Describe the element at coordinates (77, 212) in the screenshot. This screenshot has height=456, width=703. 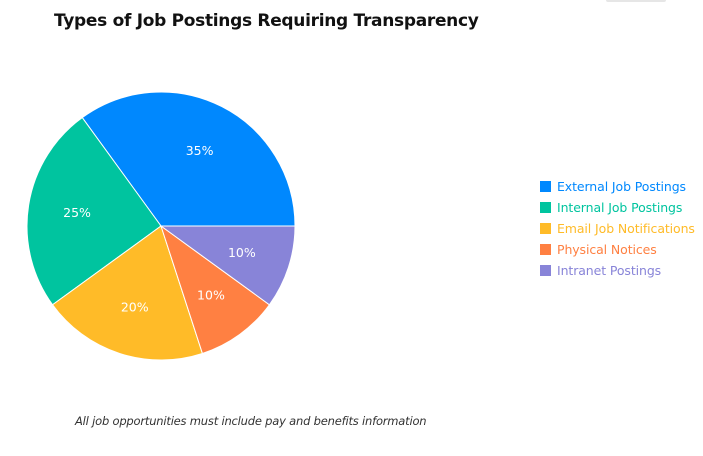
I see `slice-percent-label-1: 25%` at that location.